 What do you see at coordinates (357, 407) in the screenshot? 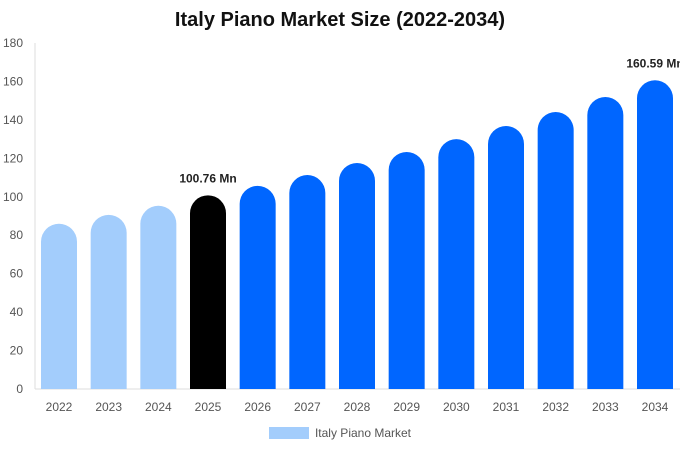
I see `x-tick-label: 2028` at bounding box center [357, 407].